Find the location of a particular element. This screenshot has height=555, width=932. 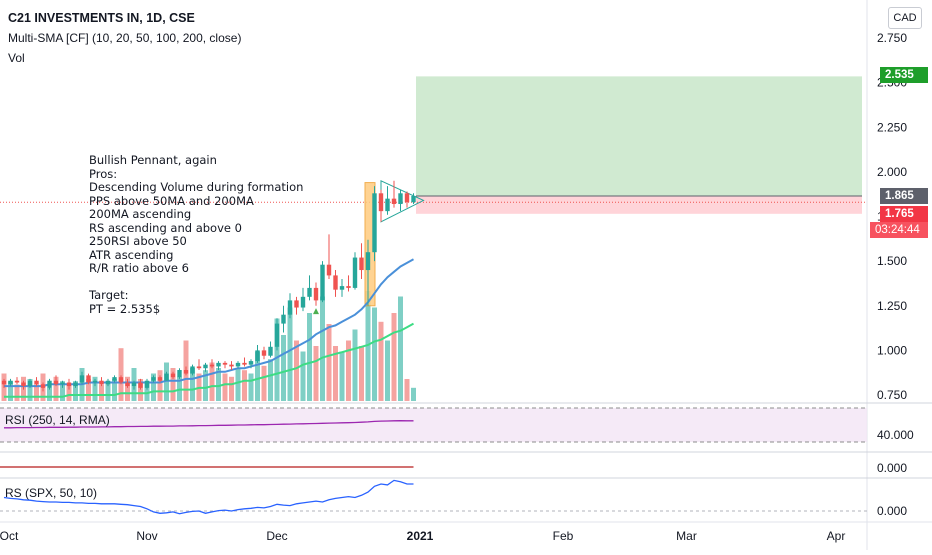

sma-fast-line is located at coordinates (209, 323).